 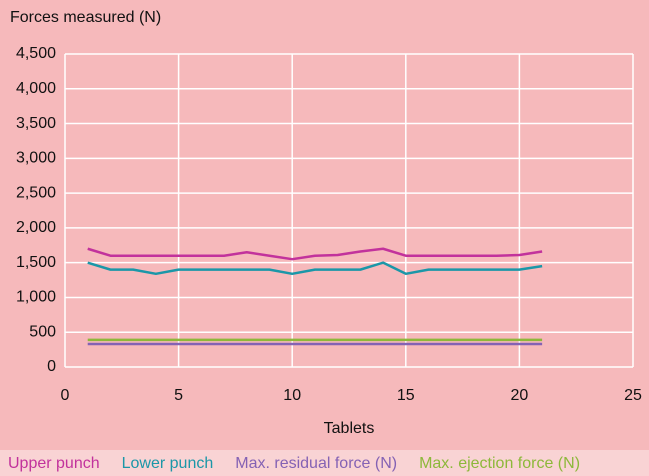 What do you see at coordinates (316, 463) in the screenshot?
I see `legend-entry: Max. residual force (N)` at bounding box center [316, 463].